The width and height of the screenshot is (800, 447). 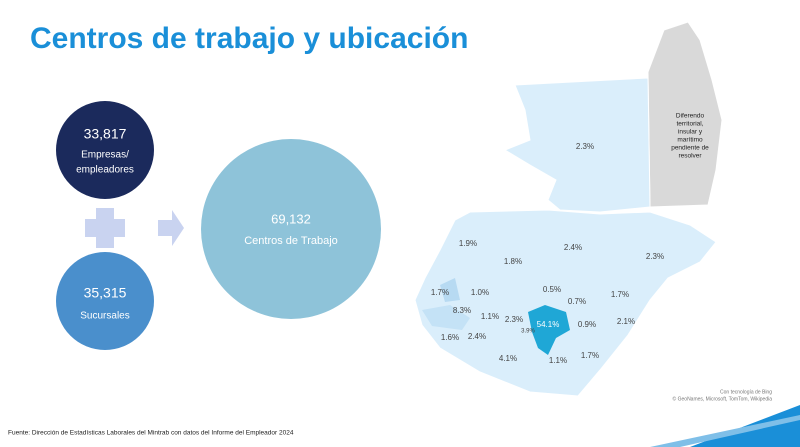 What do you see at coordinates (105, 134) in the screenshot?
I see `companies-value: 33,817` at bounding box center [105, 134].